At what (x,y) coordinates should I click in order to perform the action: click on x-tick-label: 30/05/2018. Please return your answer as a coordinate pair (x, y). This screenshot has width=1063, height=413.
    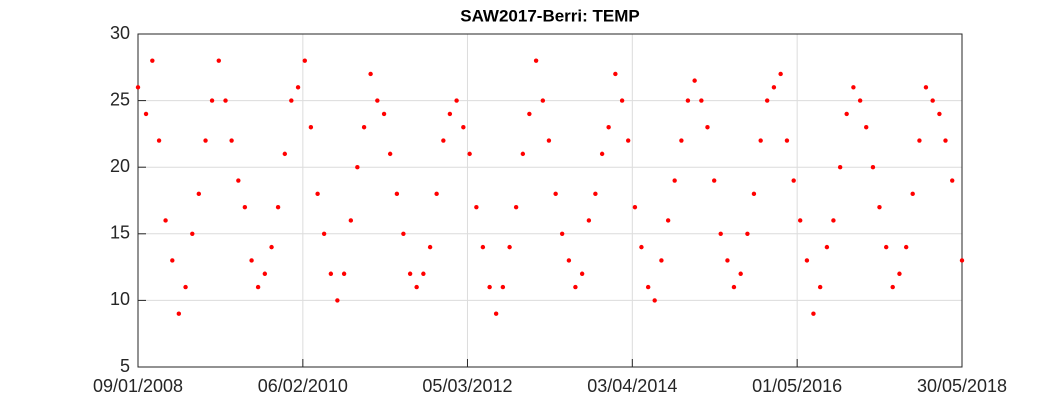
    Looking at the image, I should click on (962, 386).